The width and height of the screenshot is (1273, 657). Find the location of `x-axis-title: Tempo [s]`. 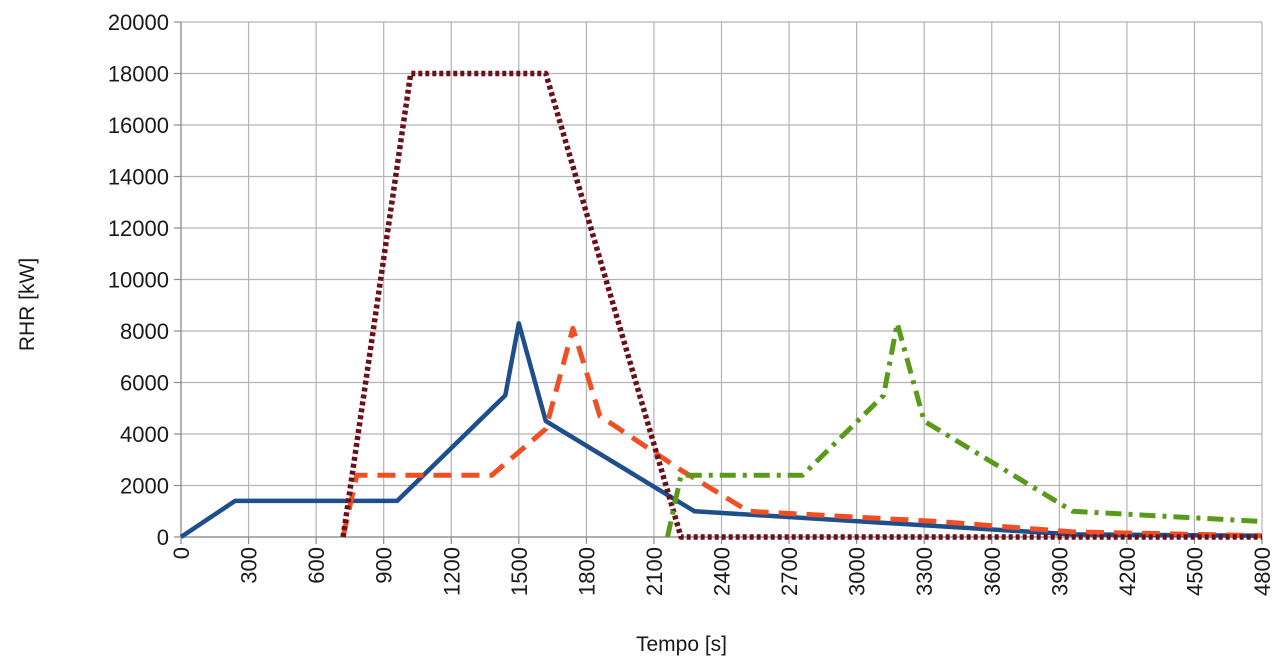

x-axis-title: Tempo [s] is located at coordinates (681, 644).